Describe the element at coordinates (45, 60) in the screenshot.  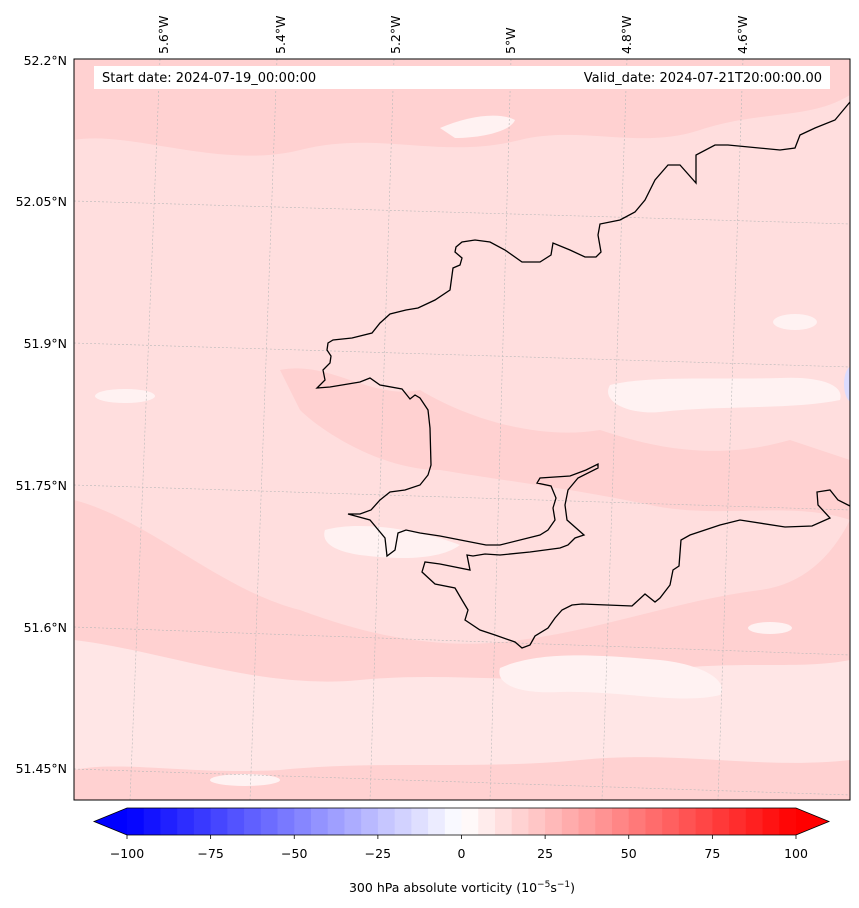
I see `lat-label: 52.2°N` at that location.